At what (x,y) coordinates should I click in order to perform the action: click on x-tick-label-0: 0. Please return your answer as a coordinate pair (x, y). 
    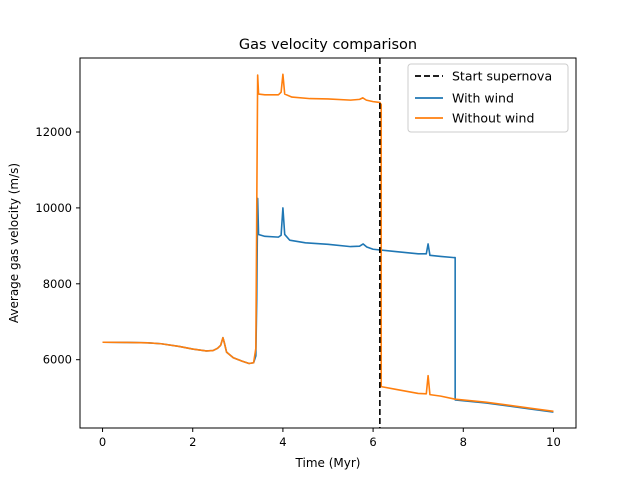
    Looking at the image, I should click on (102, 442).